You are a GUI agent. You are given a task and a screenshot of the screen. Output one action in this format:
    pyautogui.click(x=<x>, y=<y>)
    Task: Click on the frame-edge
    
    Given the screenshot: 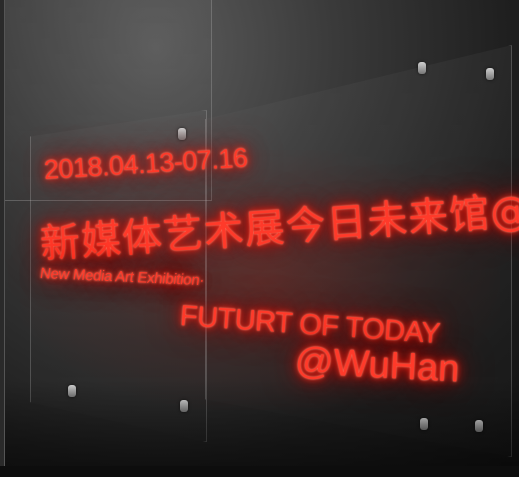 What is the action you would take?
    pyautogui.click(x=2, y=238)
    